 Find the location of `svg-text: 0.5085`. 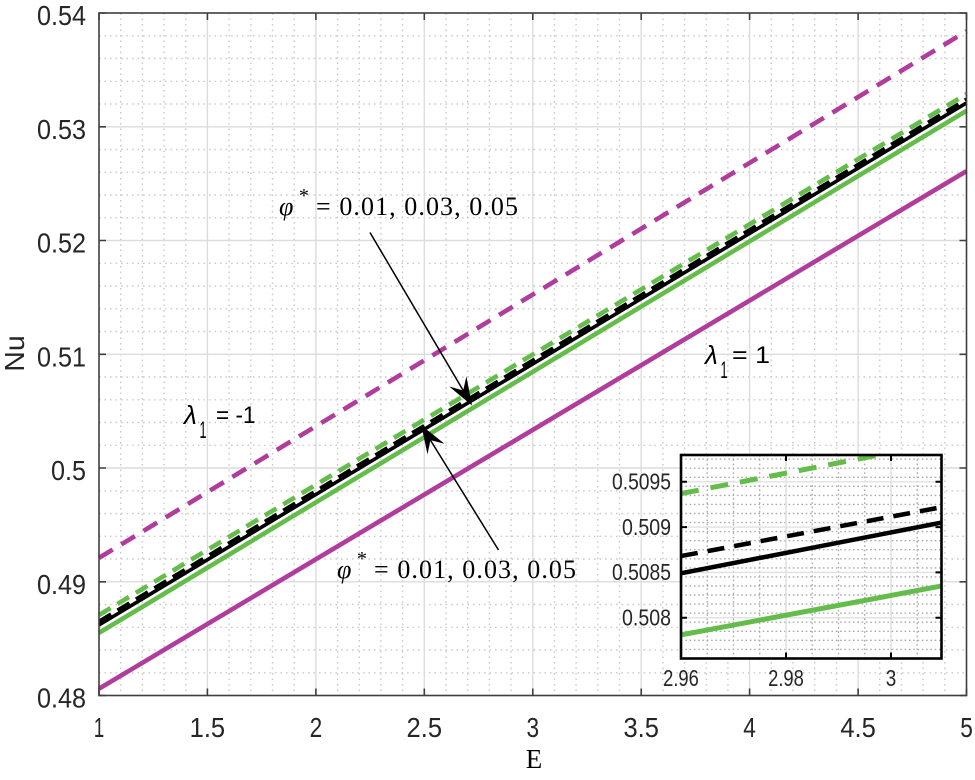

svg-text: 0.5085 is located at coordinates (641, 572).